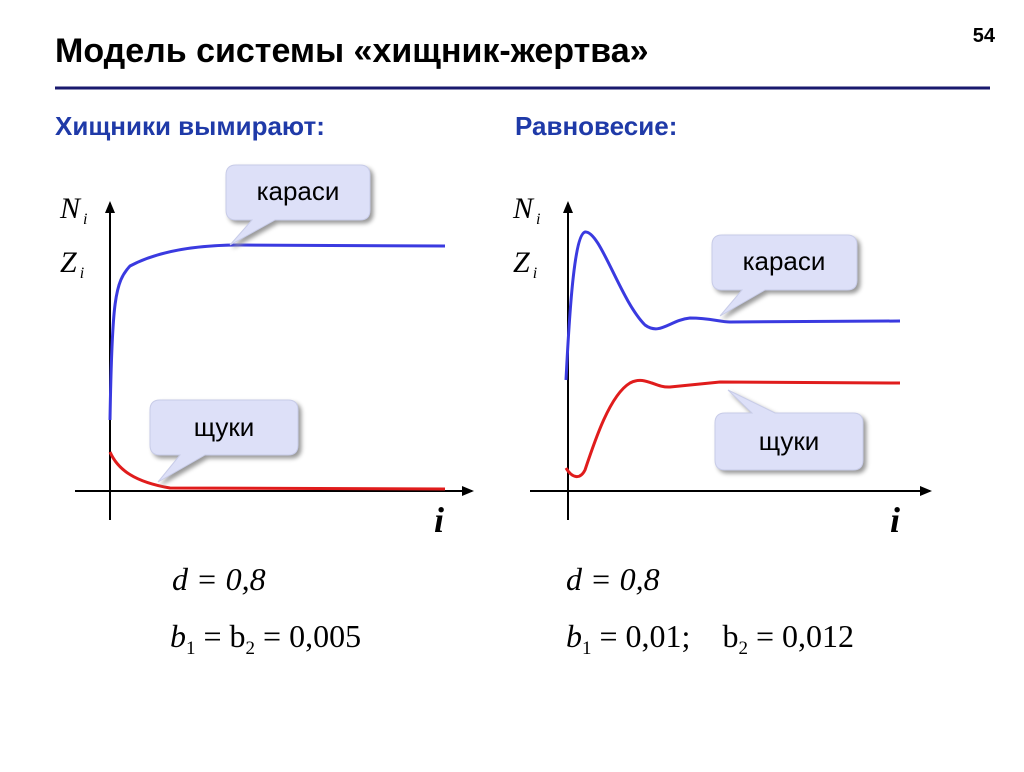  I want to click on formula: b1 = 0,01; b2 = 0,012, so click(710, 638).